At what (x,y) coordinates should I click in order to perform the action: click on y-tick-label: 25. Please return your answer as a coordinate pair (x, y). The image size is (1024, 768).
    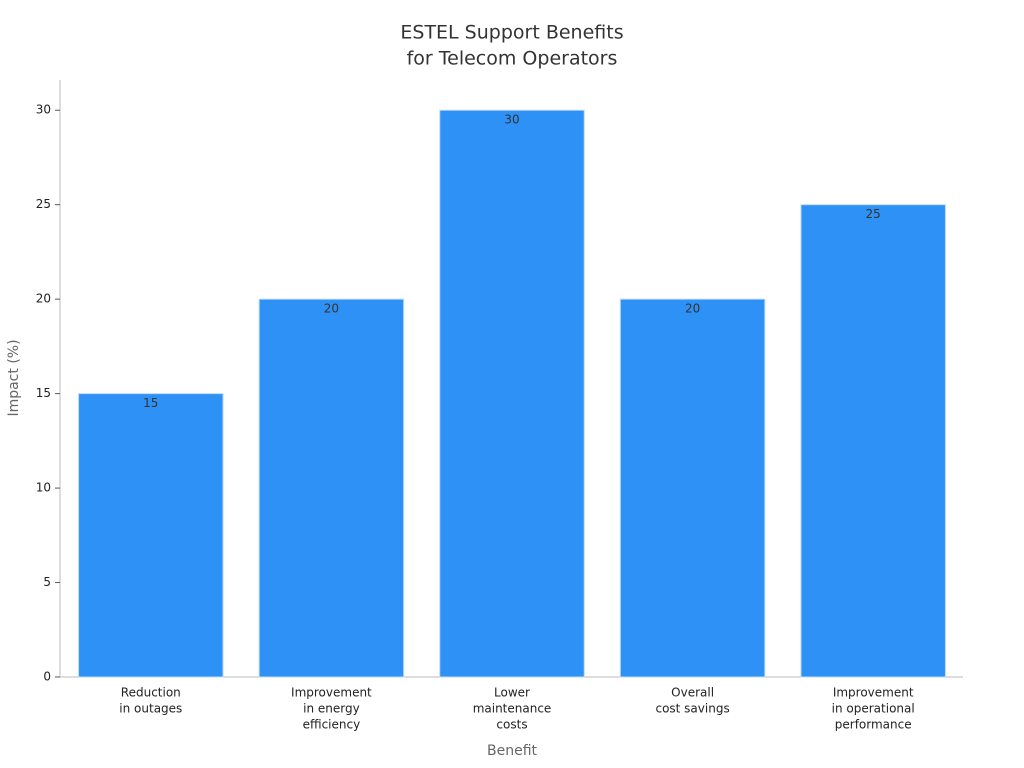
    Looking at the image, I should click on (43, 204).